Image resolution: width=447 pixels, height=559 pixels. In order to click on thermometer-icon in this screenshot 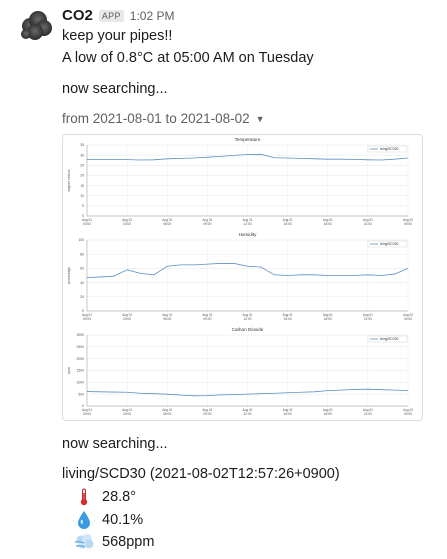, I will do `click(84, 497)`.